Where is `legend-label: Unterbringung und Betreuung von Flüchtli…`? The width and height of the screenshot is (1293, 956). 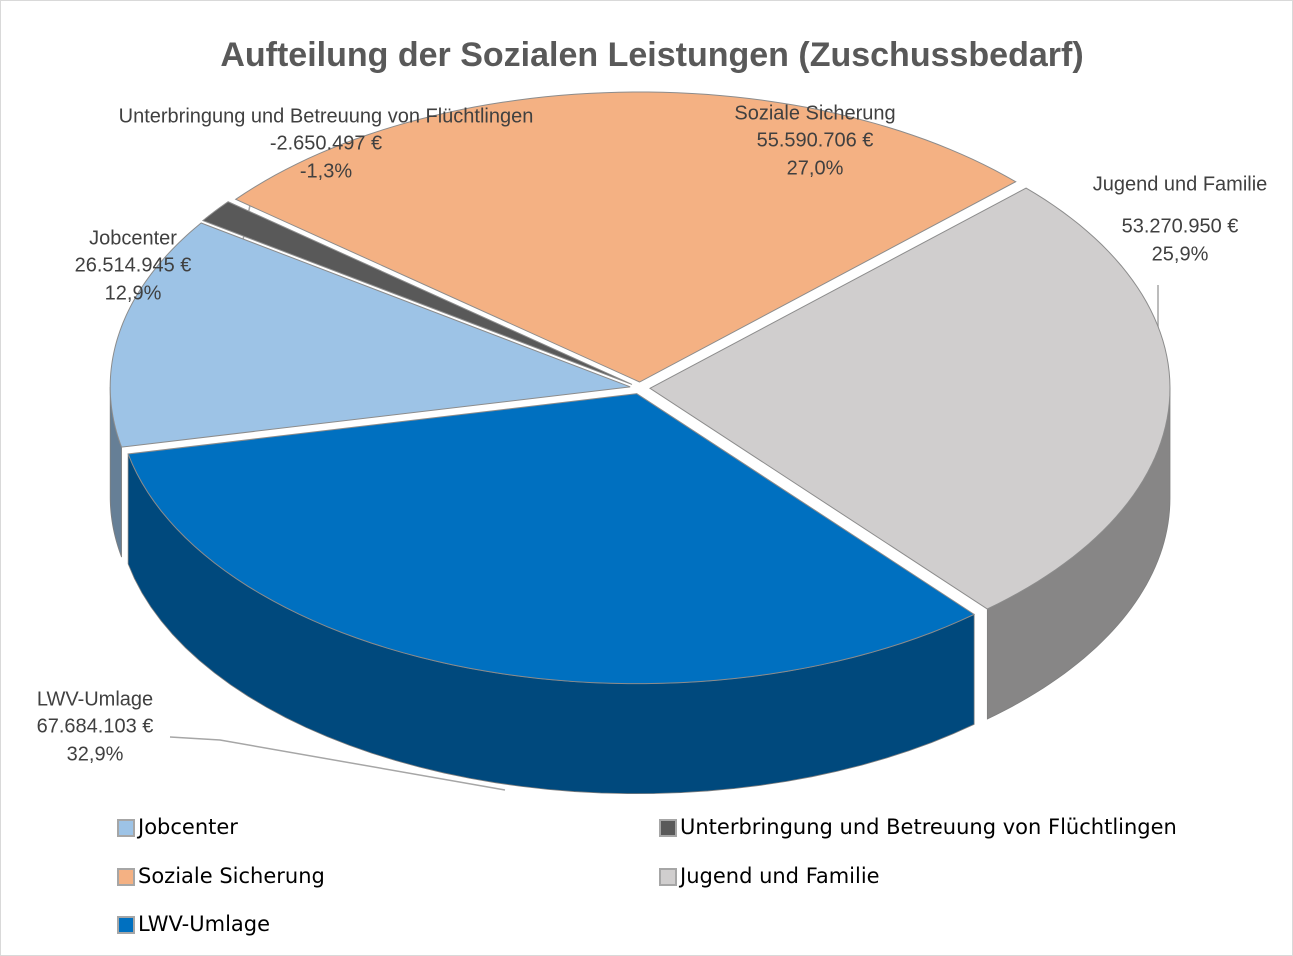 legend-label: Unterbringung und Betreuung von Flüchtli… is located at coordinates (928, 827).